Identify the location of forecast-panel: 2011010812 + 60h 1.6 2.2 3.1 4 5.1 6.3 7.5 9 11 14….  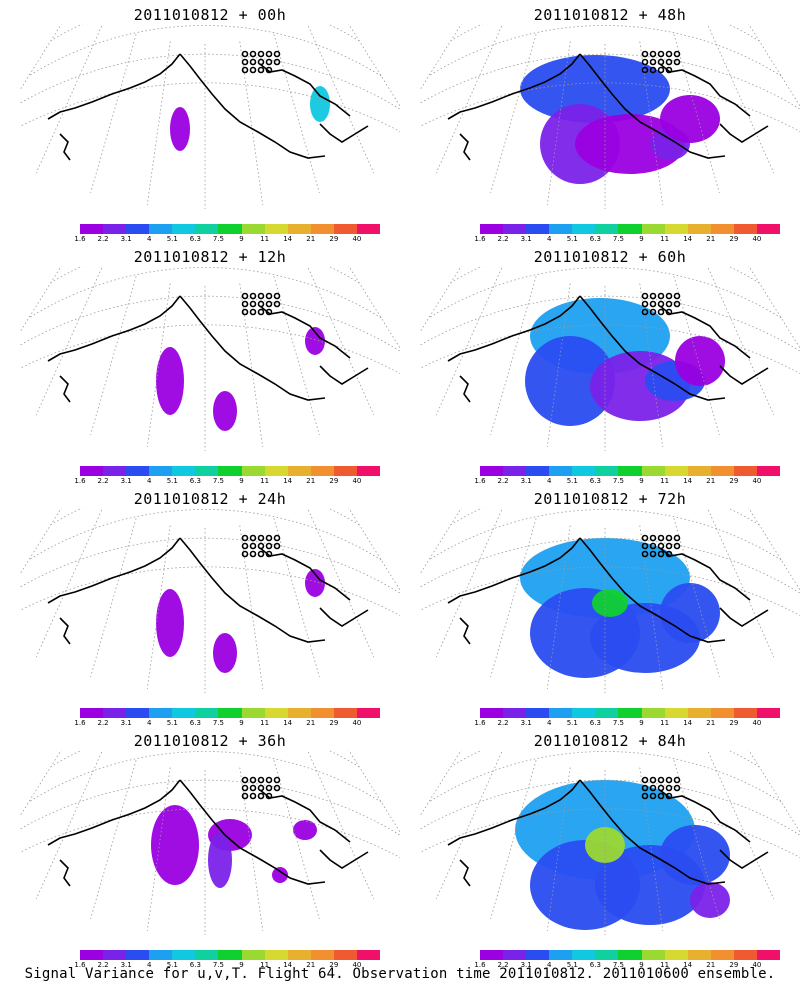
(610, 364).